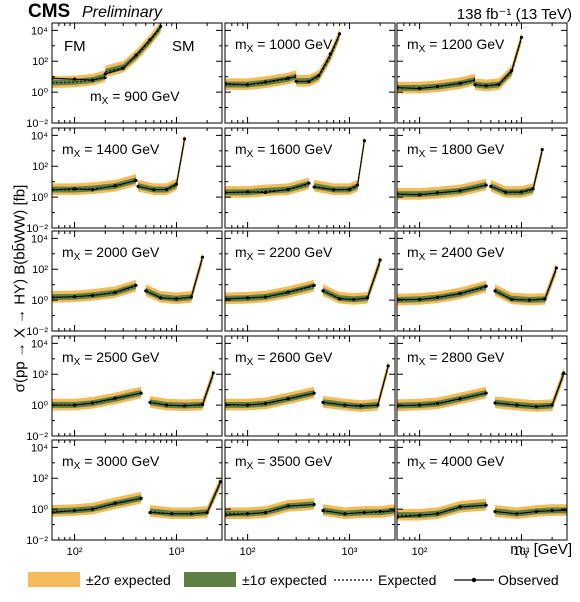 The width and height of the screenshot is (580, 602). What do you see at coordinates (135, 97) in the screenshot?
I see `panel-label: mX = 900 GeV` at bounding box center [135, 97].